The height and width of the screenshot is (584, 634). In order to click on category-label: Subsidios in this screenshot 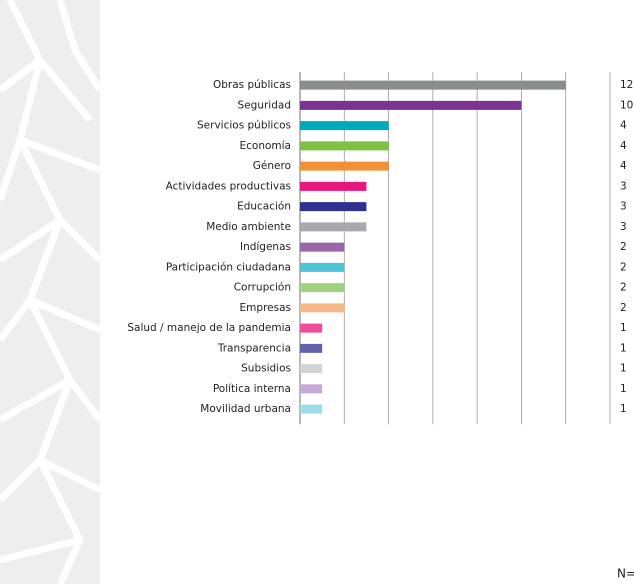, I will do `click(266, 369)`.